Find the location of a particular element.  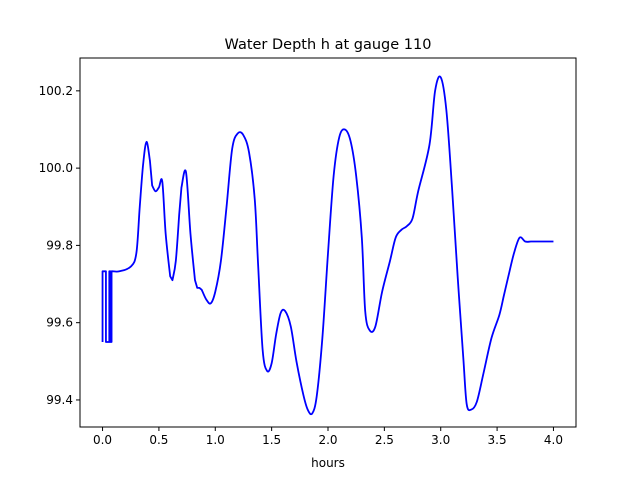

x-tick-label: 2.5 is located at coordinates (384, 440).